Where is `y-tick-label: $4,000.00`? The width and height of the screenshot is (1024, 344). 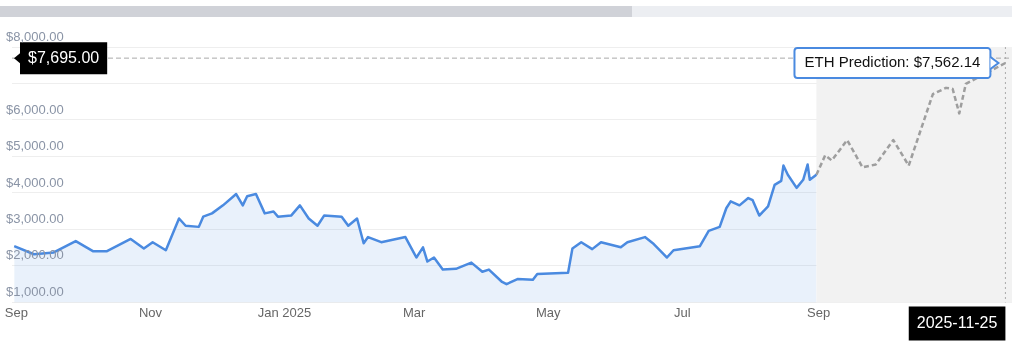 y-tick-label: $4,000.00 is located at coordinates (35, 182).